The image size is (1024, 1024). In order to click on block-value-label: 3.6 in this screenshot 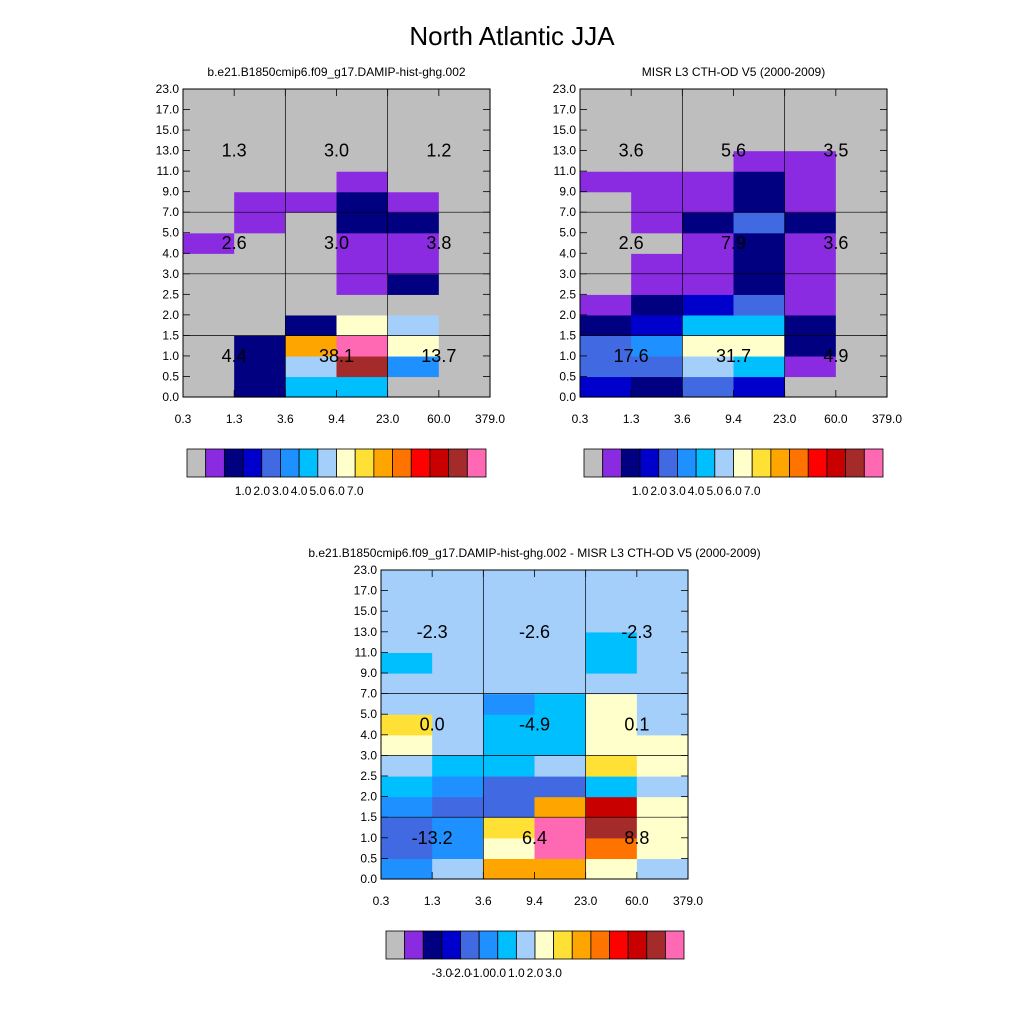, I will do `click(835, 243)`.